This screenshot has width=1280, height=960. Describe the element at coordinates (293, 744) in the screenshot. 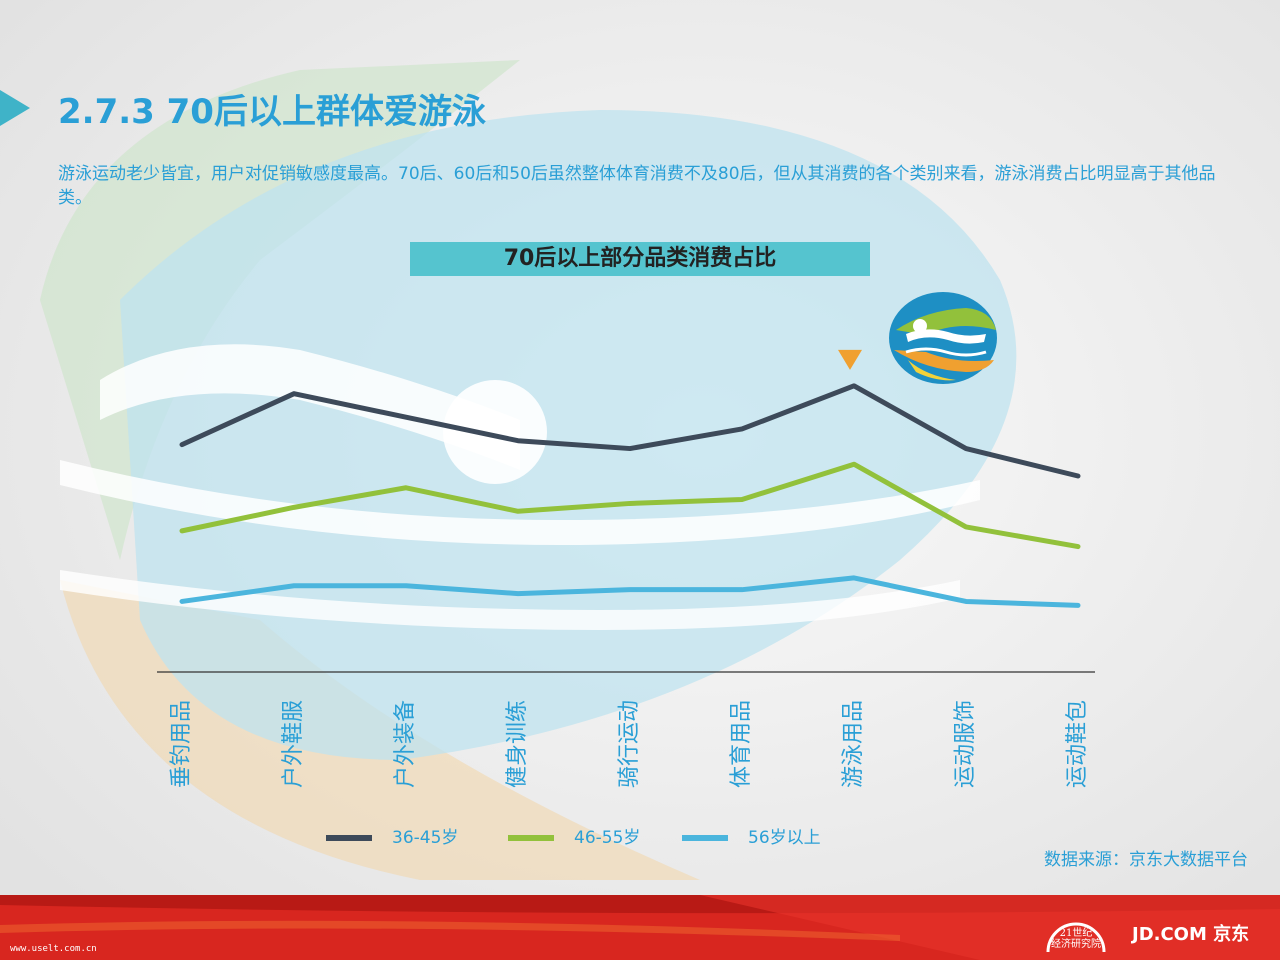

I see `x-tick-label: 户外鞋服` at that location.